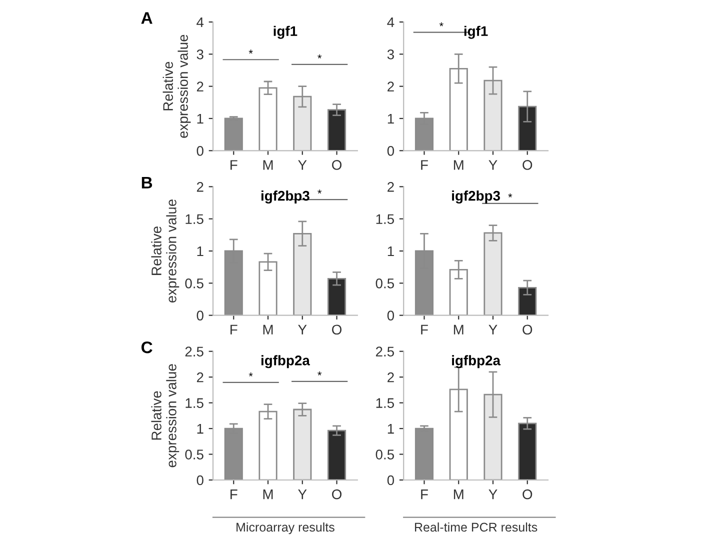 This screenshot has height=539, width=720. I want to click on text: A, so click(146, 18).